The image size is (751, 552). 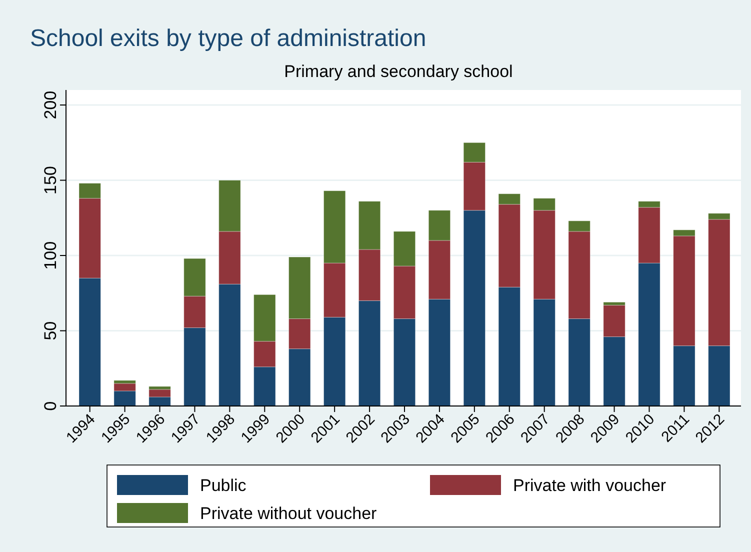 I want to click on y-tick-label: 200, so click(x=50, y=105).